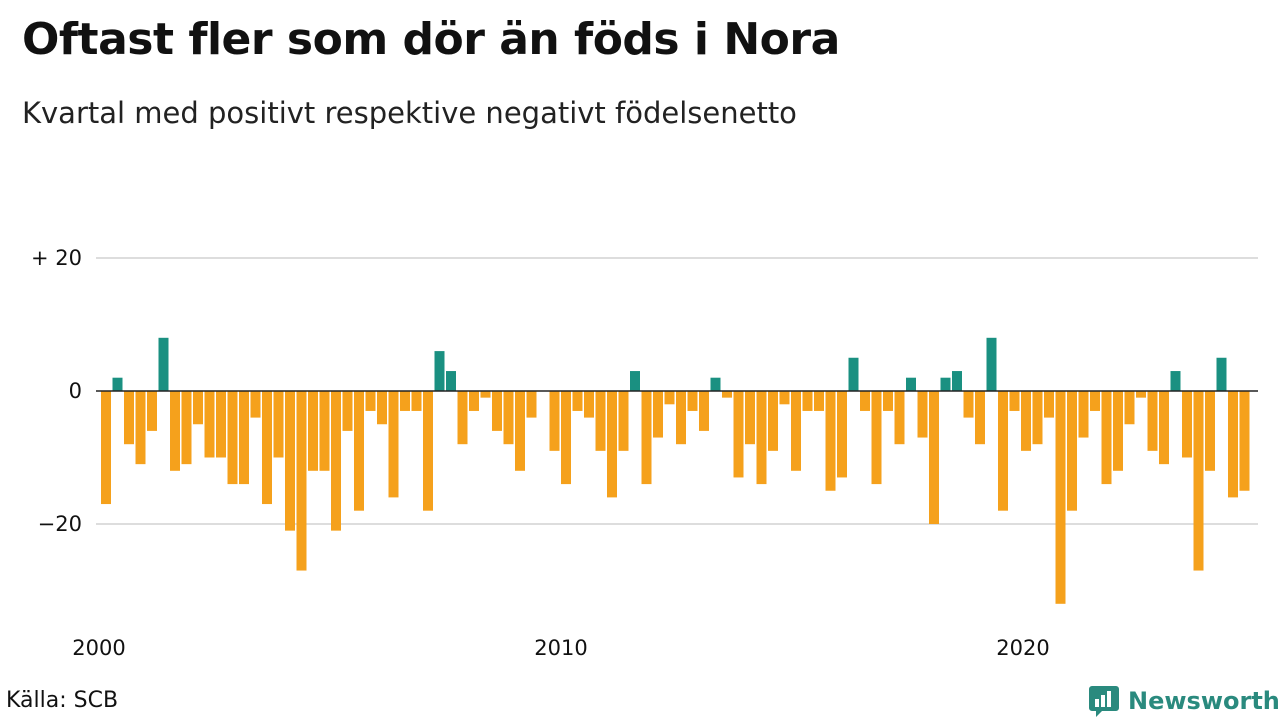  What do you see at coordinates (60, 524) in the screenshot?
I see `y-tick-label: −20` at bounding box center [60, 524].